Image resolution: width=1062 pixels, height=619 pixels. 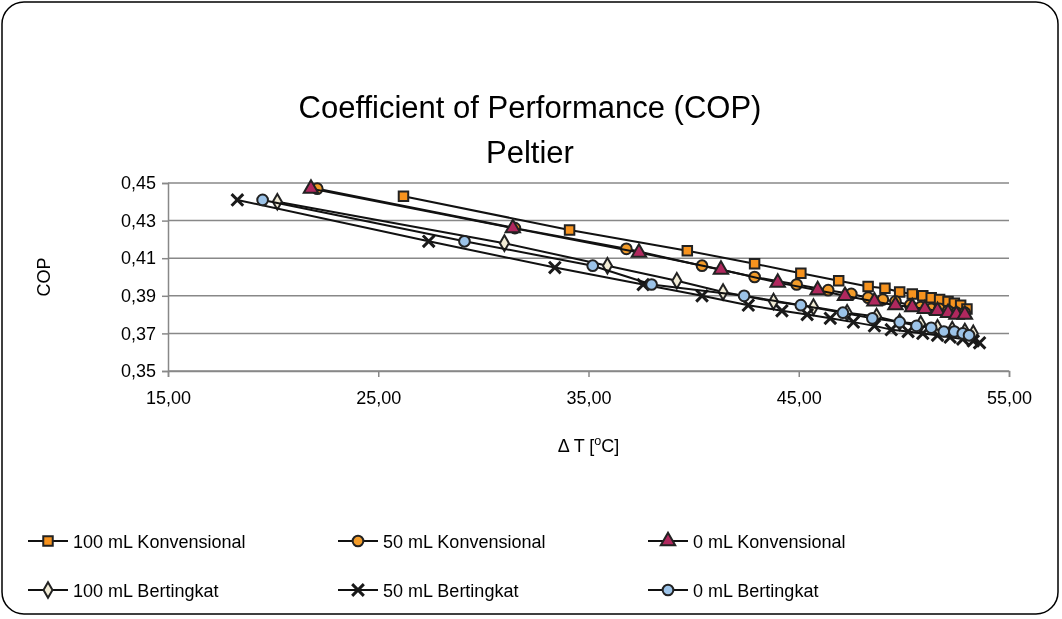 I want to click on legend-label: 0 mL Konvensional, so click(x=769, y=542).